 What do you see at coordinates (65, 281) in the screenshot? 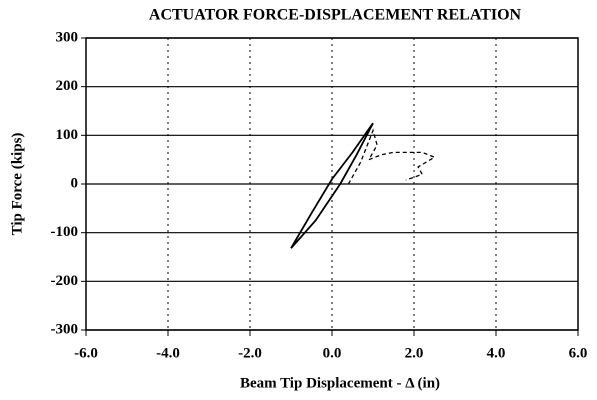
I see `y-tick-label: -200` at bounding box center [65, 281].